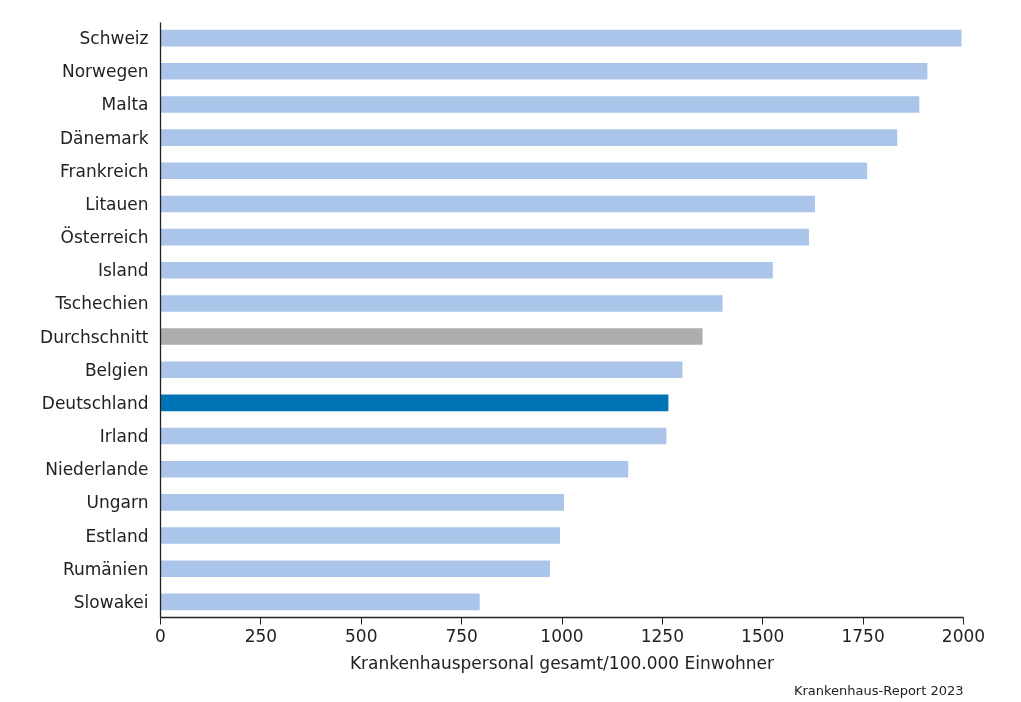  I want to click on x-tick-label: 0, so click(160, 635).